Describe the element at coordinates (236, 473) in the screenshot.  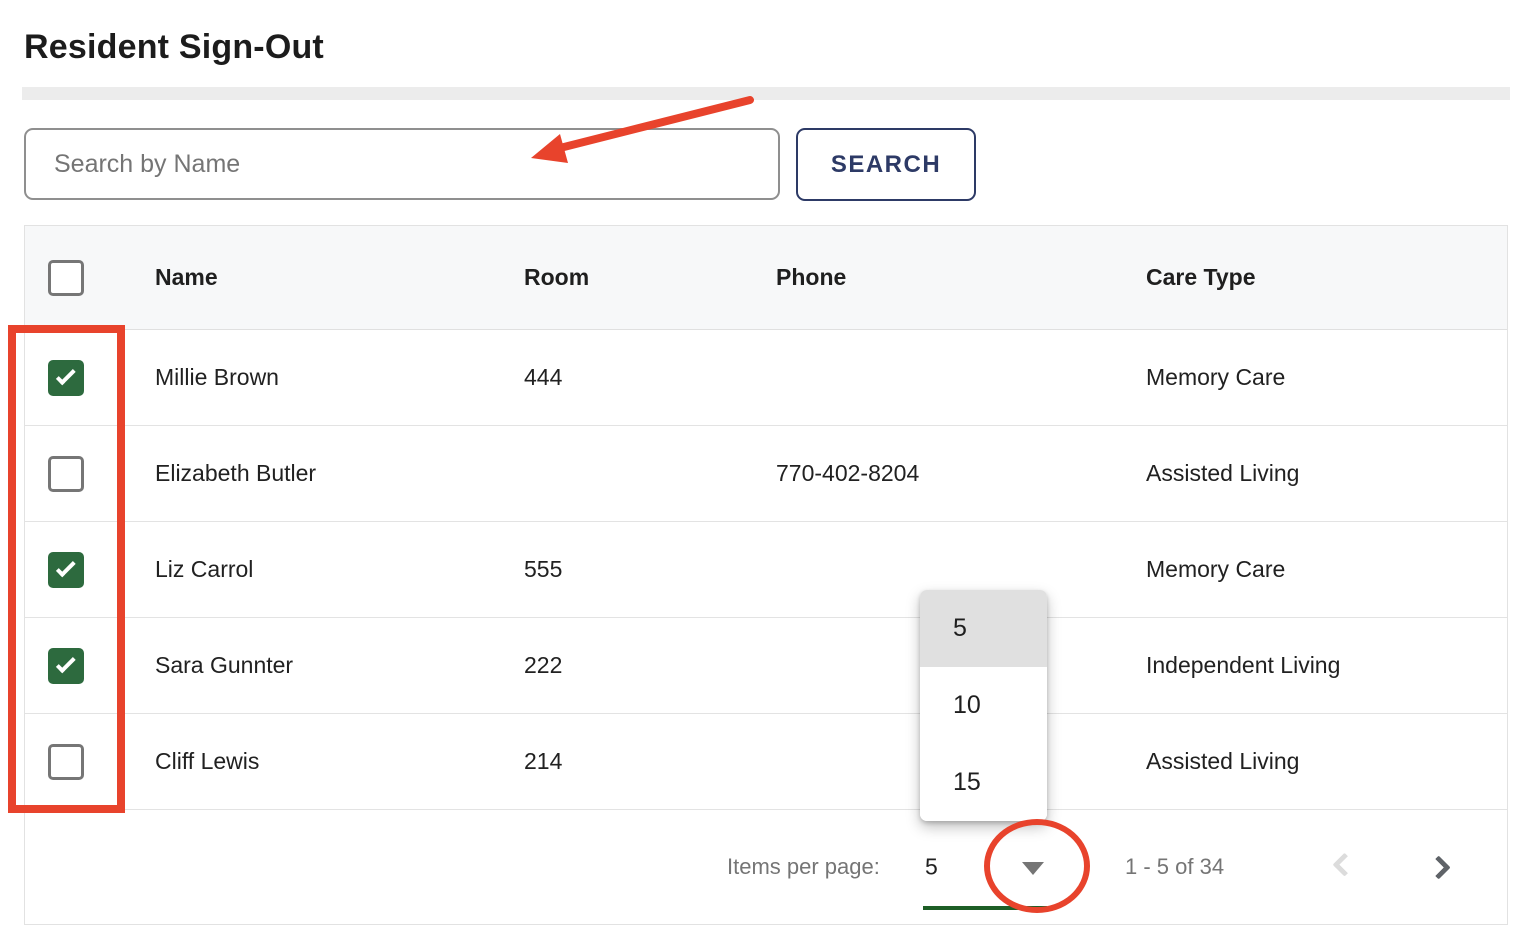
I see `cell-name: Elizabeth Butler` at that location.